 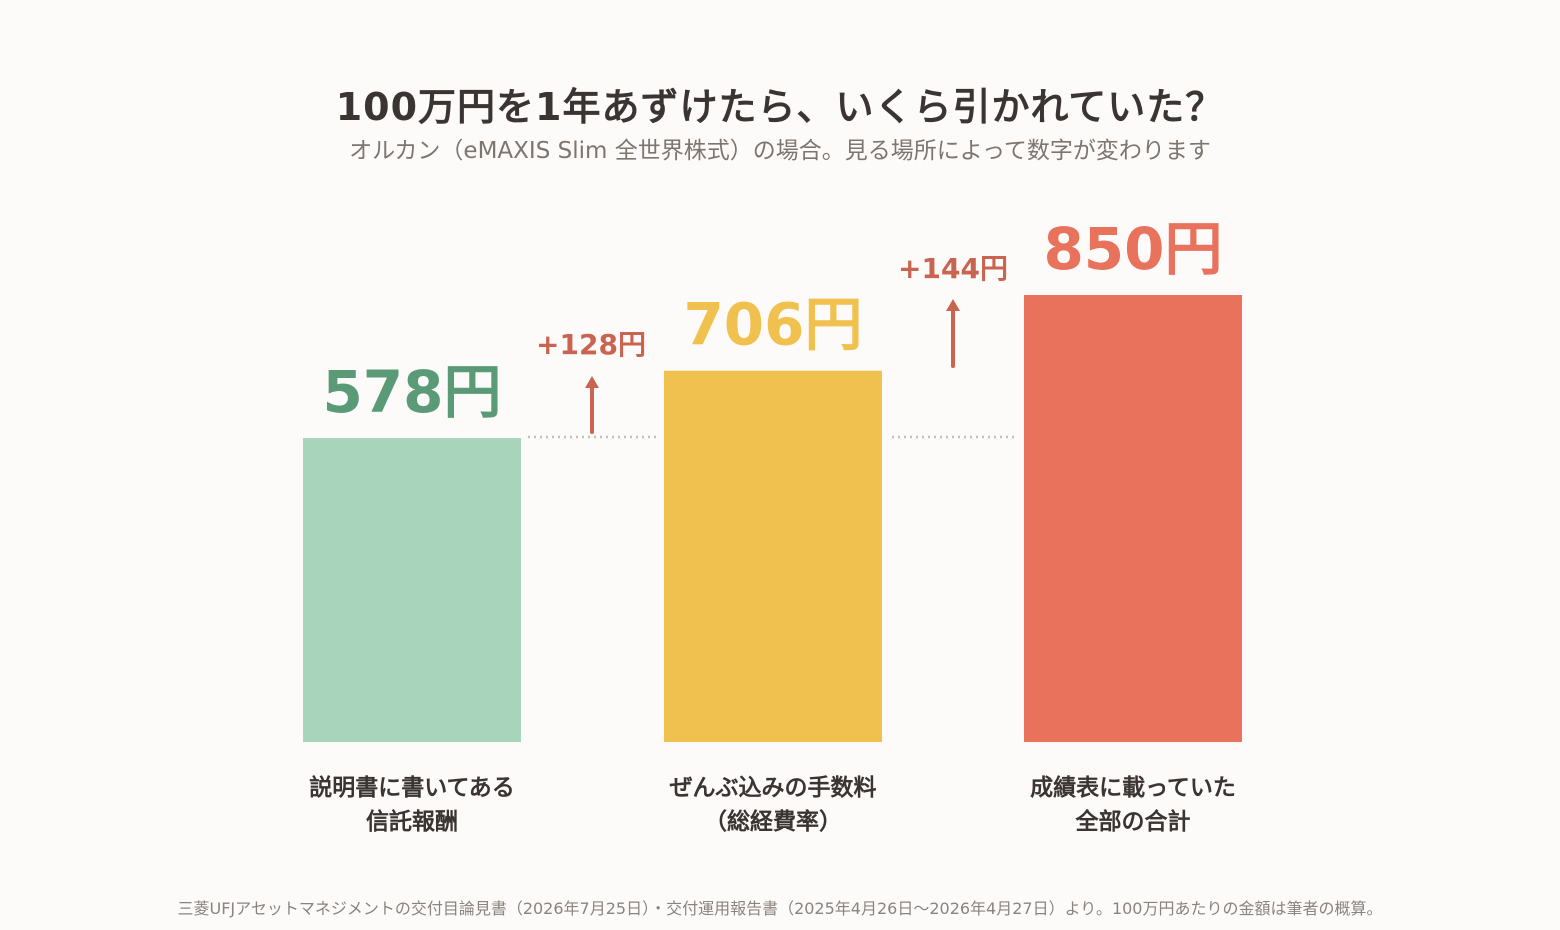 What do you see at coordinates (780, 107) in the screenshot?
I see `chart-title: 100万円を1年あずけたら、いくら引かれていた？` at bounding box center [780, 107].